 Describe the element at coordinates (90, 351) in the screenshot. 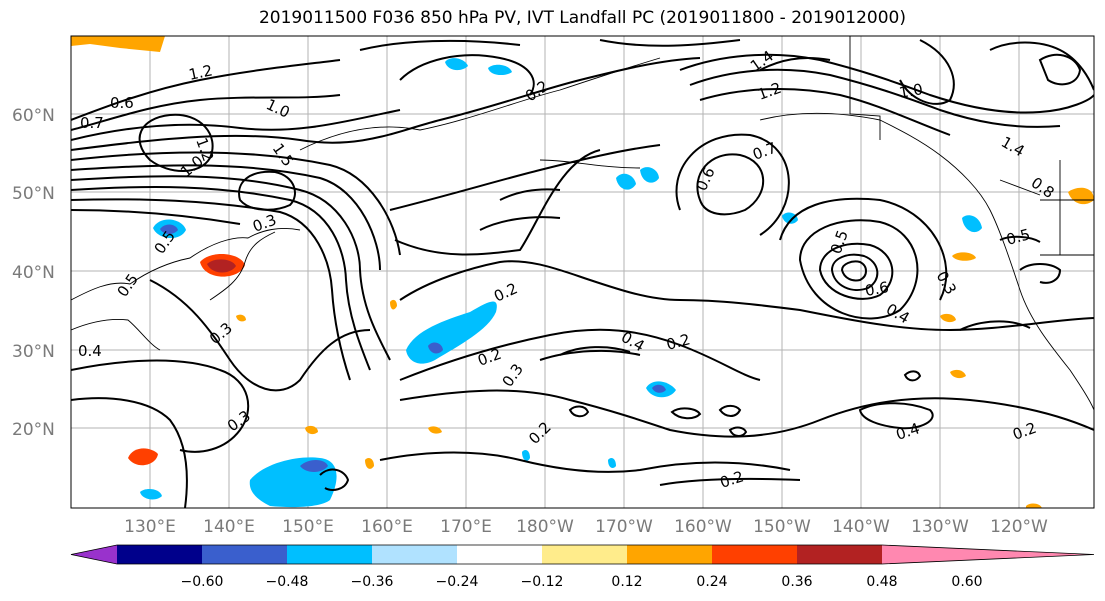

I see `contour-label: 0.4` at that location.